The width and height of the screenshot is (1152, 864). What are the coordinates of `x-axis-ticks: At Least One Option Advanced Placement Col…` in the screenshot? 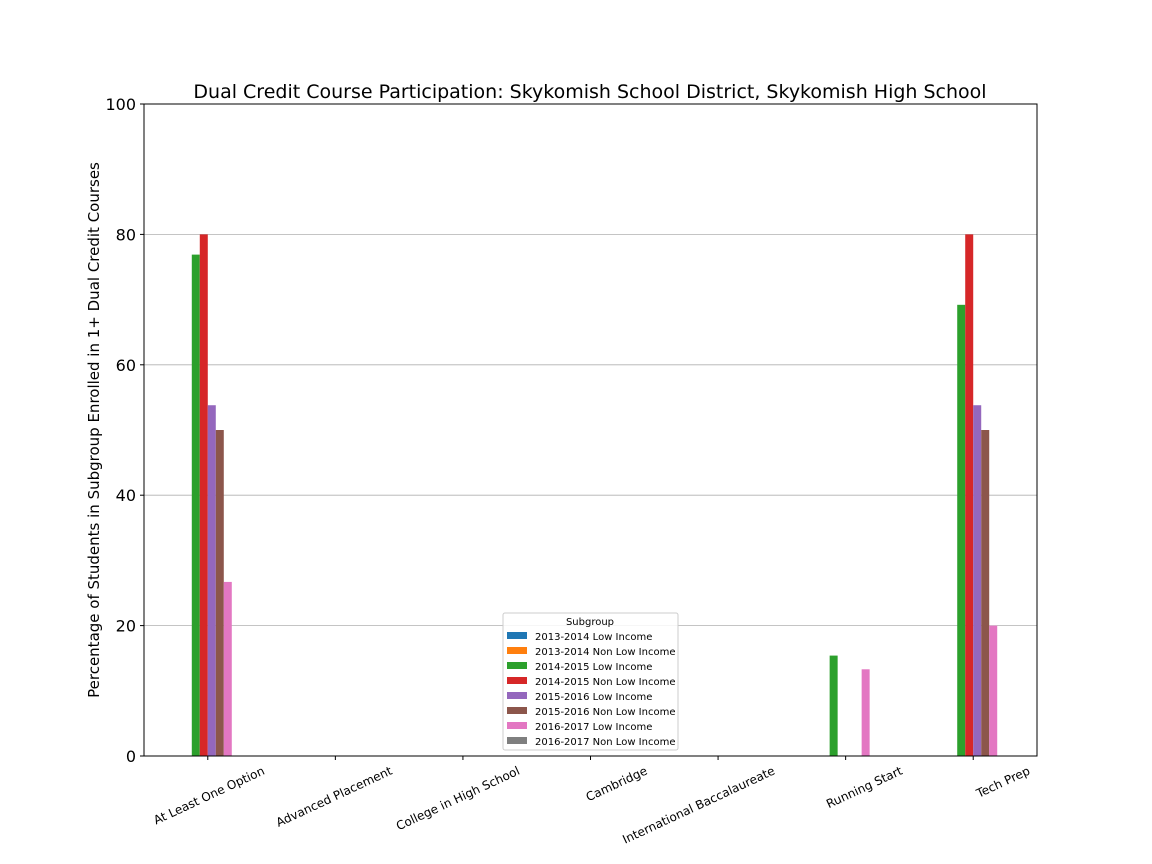 It's located at (591, 801).